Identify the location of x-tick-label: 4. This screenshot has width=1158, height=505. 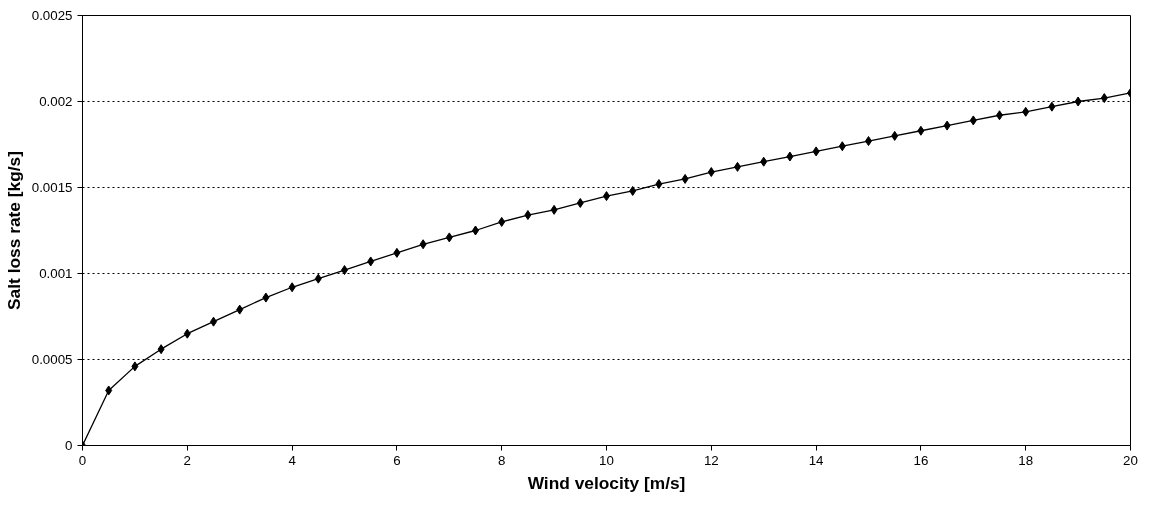
(292, 460).